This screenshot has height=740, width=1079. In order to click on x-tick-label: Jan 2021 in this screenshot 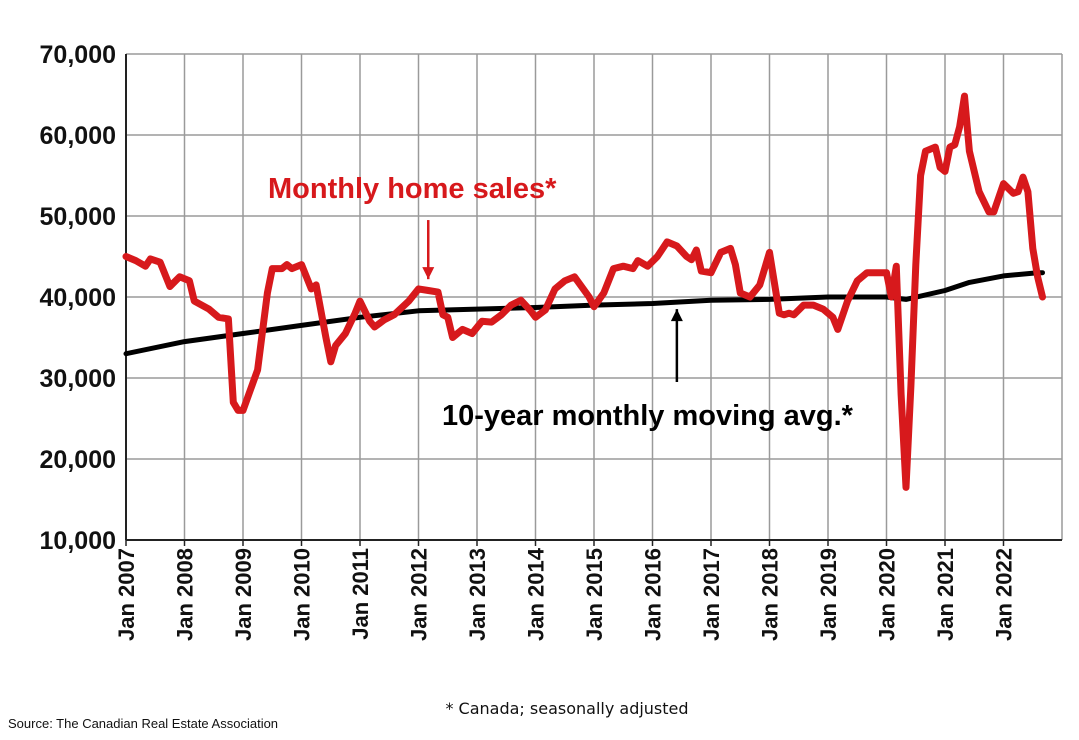, I will do `click(945, 594)`.